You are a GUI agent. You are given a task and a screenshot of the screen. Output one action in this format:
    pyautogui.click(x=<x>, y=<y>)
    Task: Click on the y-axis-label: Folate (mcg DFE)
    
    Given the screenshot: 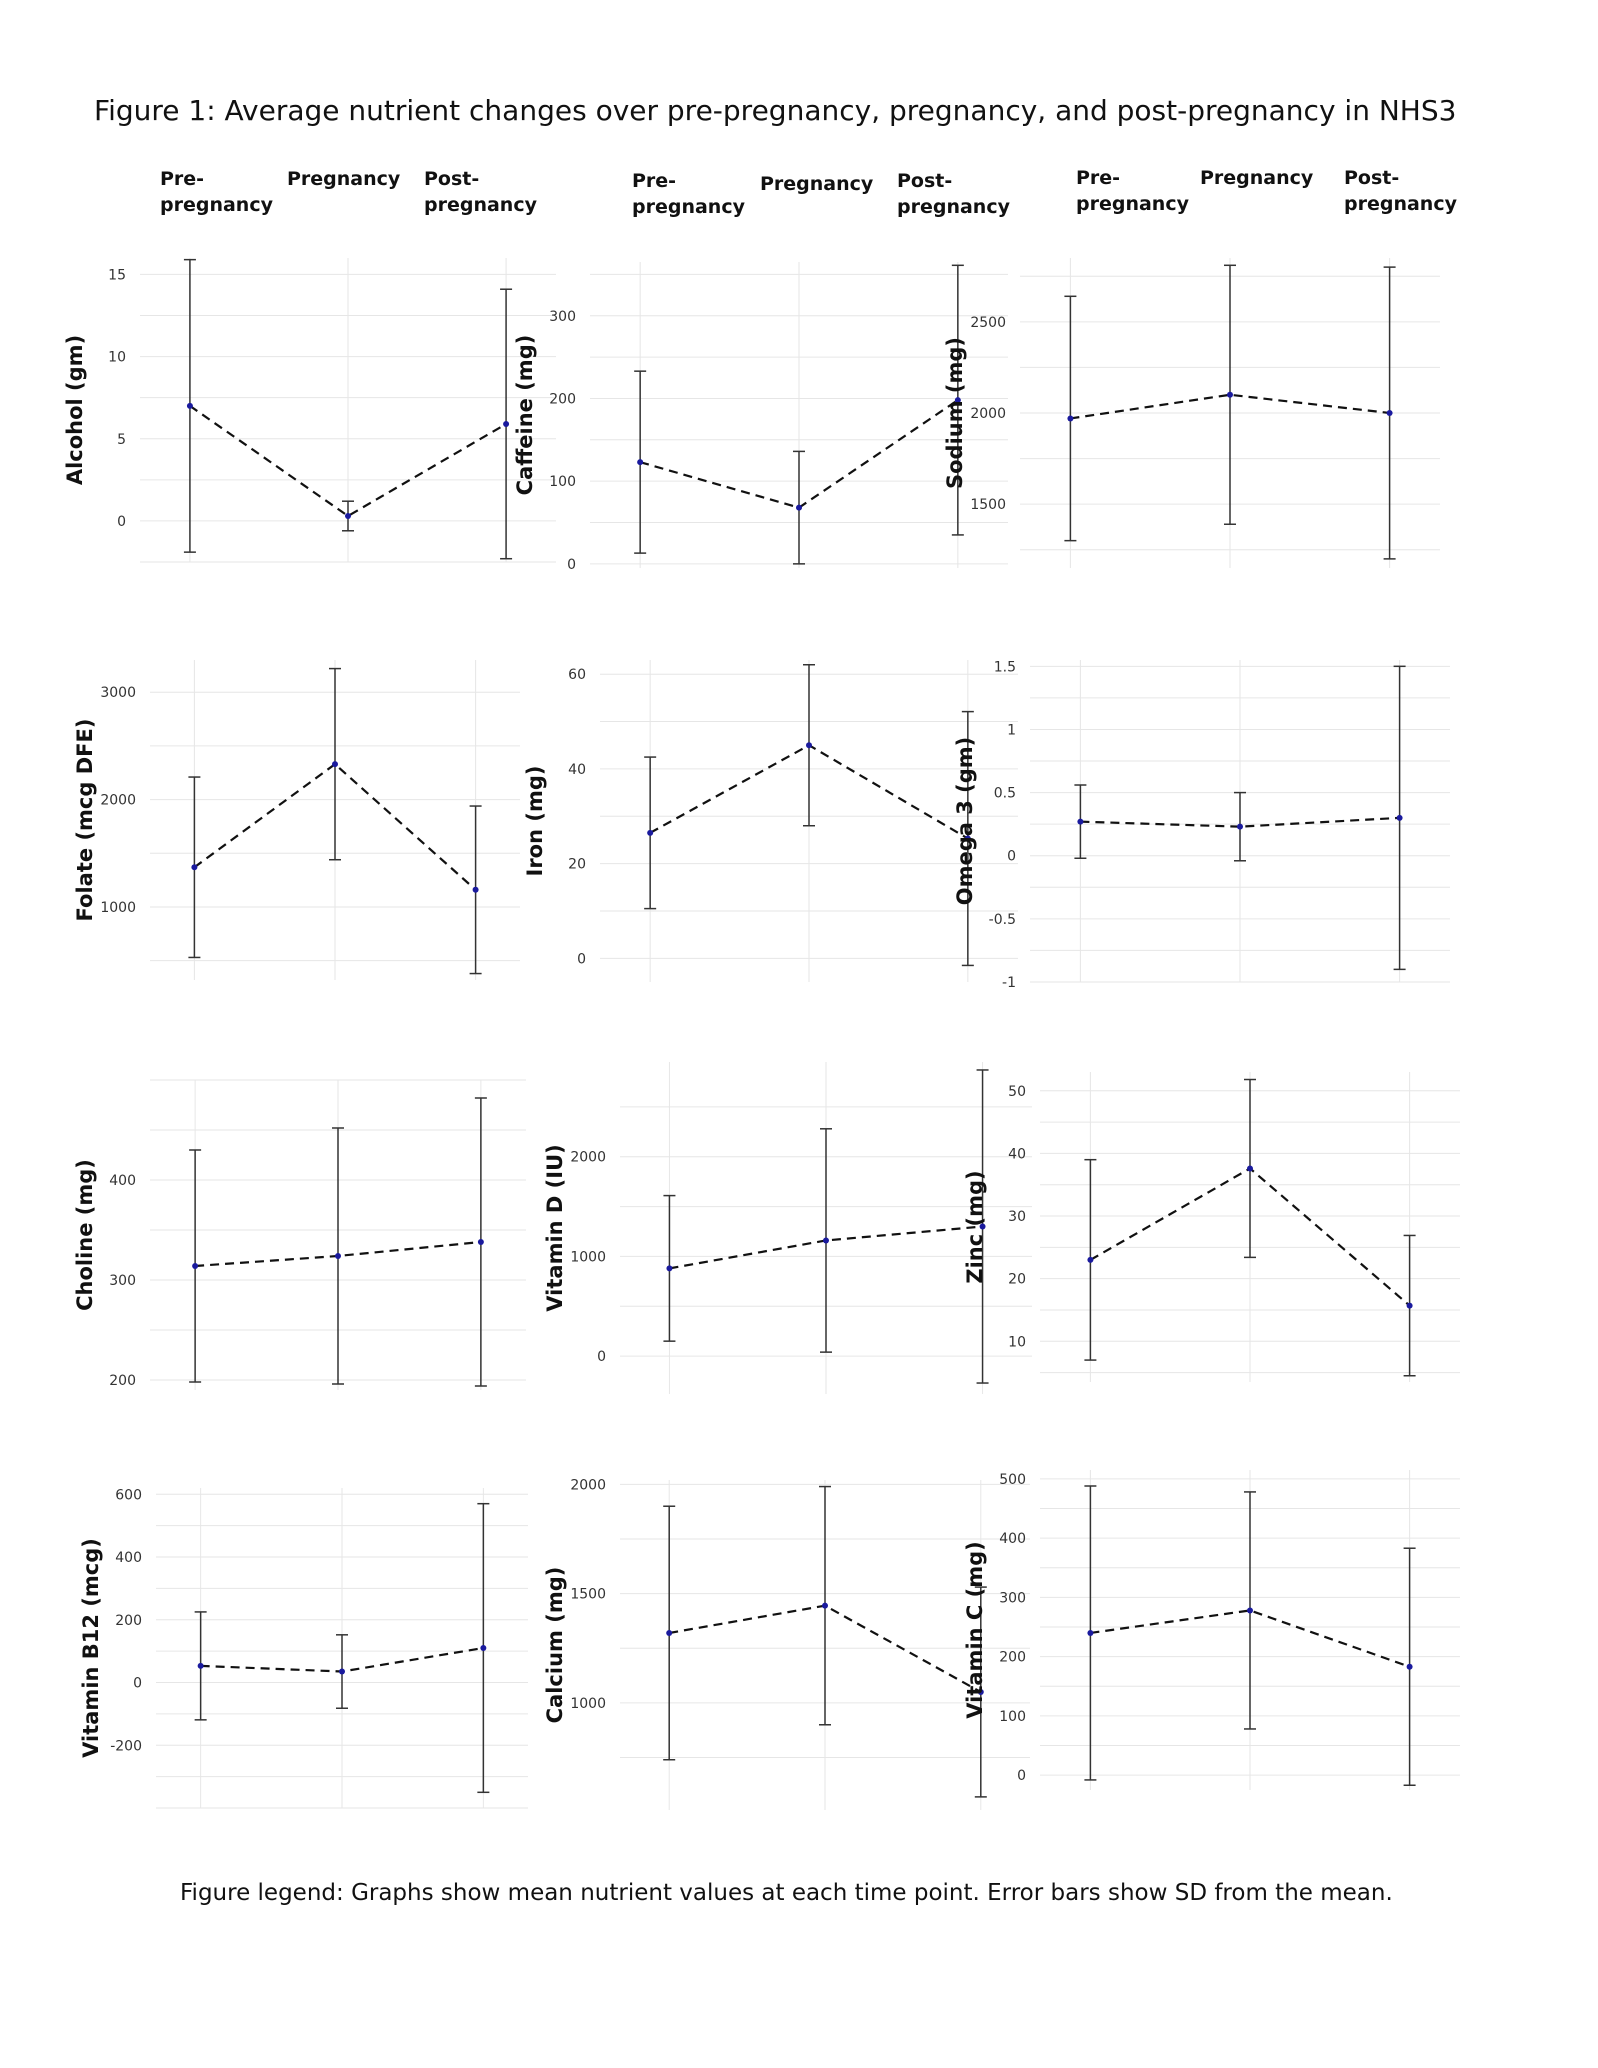 What is the action you would take?
    pyautogui.click(x=85, y=820)
    